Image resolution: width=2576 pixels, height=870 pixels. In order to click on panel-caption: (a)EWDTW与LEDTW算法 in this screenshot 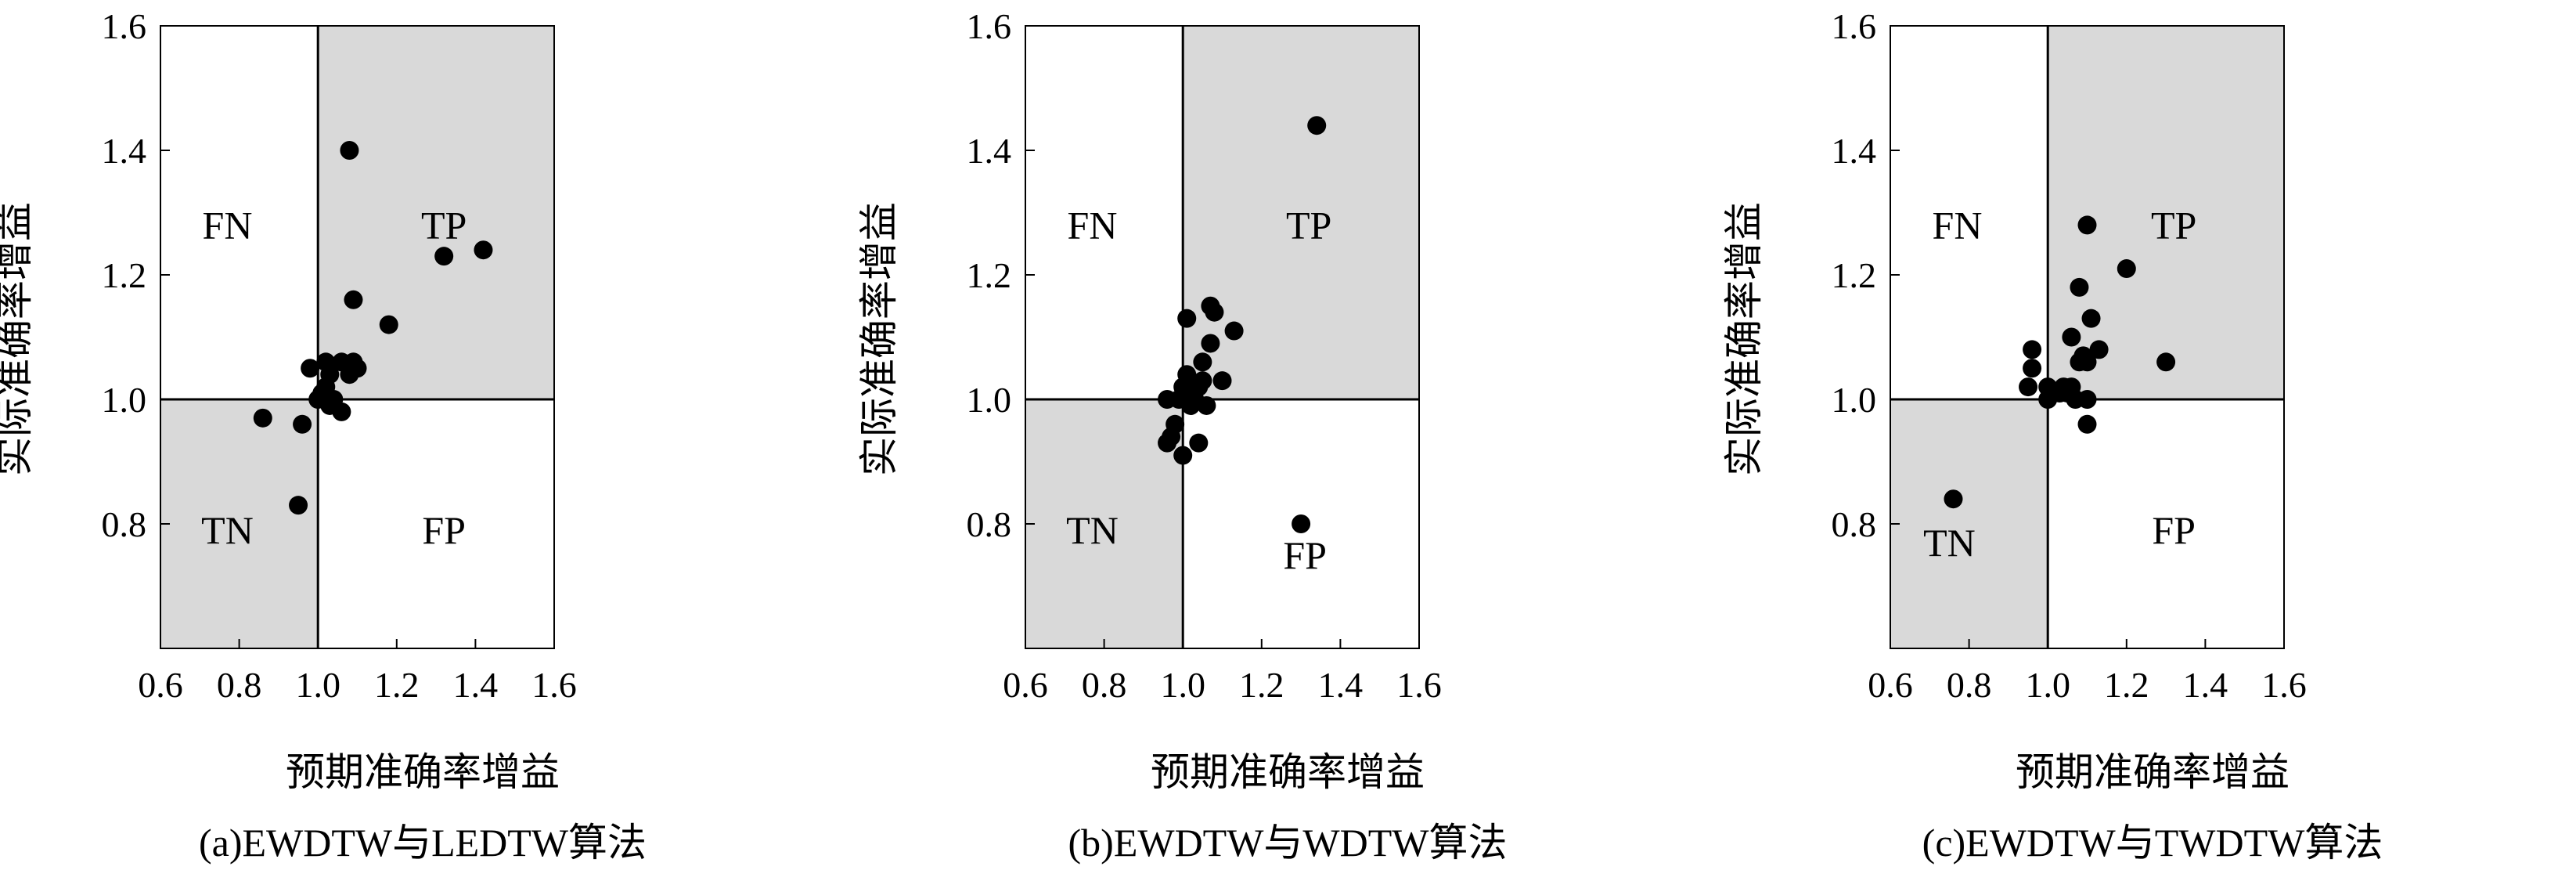, I will do `click(423, 843)`.